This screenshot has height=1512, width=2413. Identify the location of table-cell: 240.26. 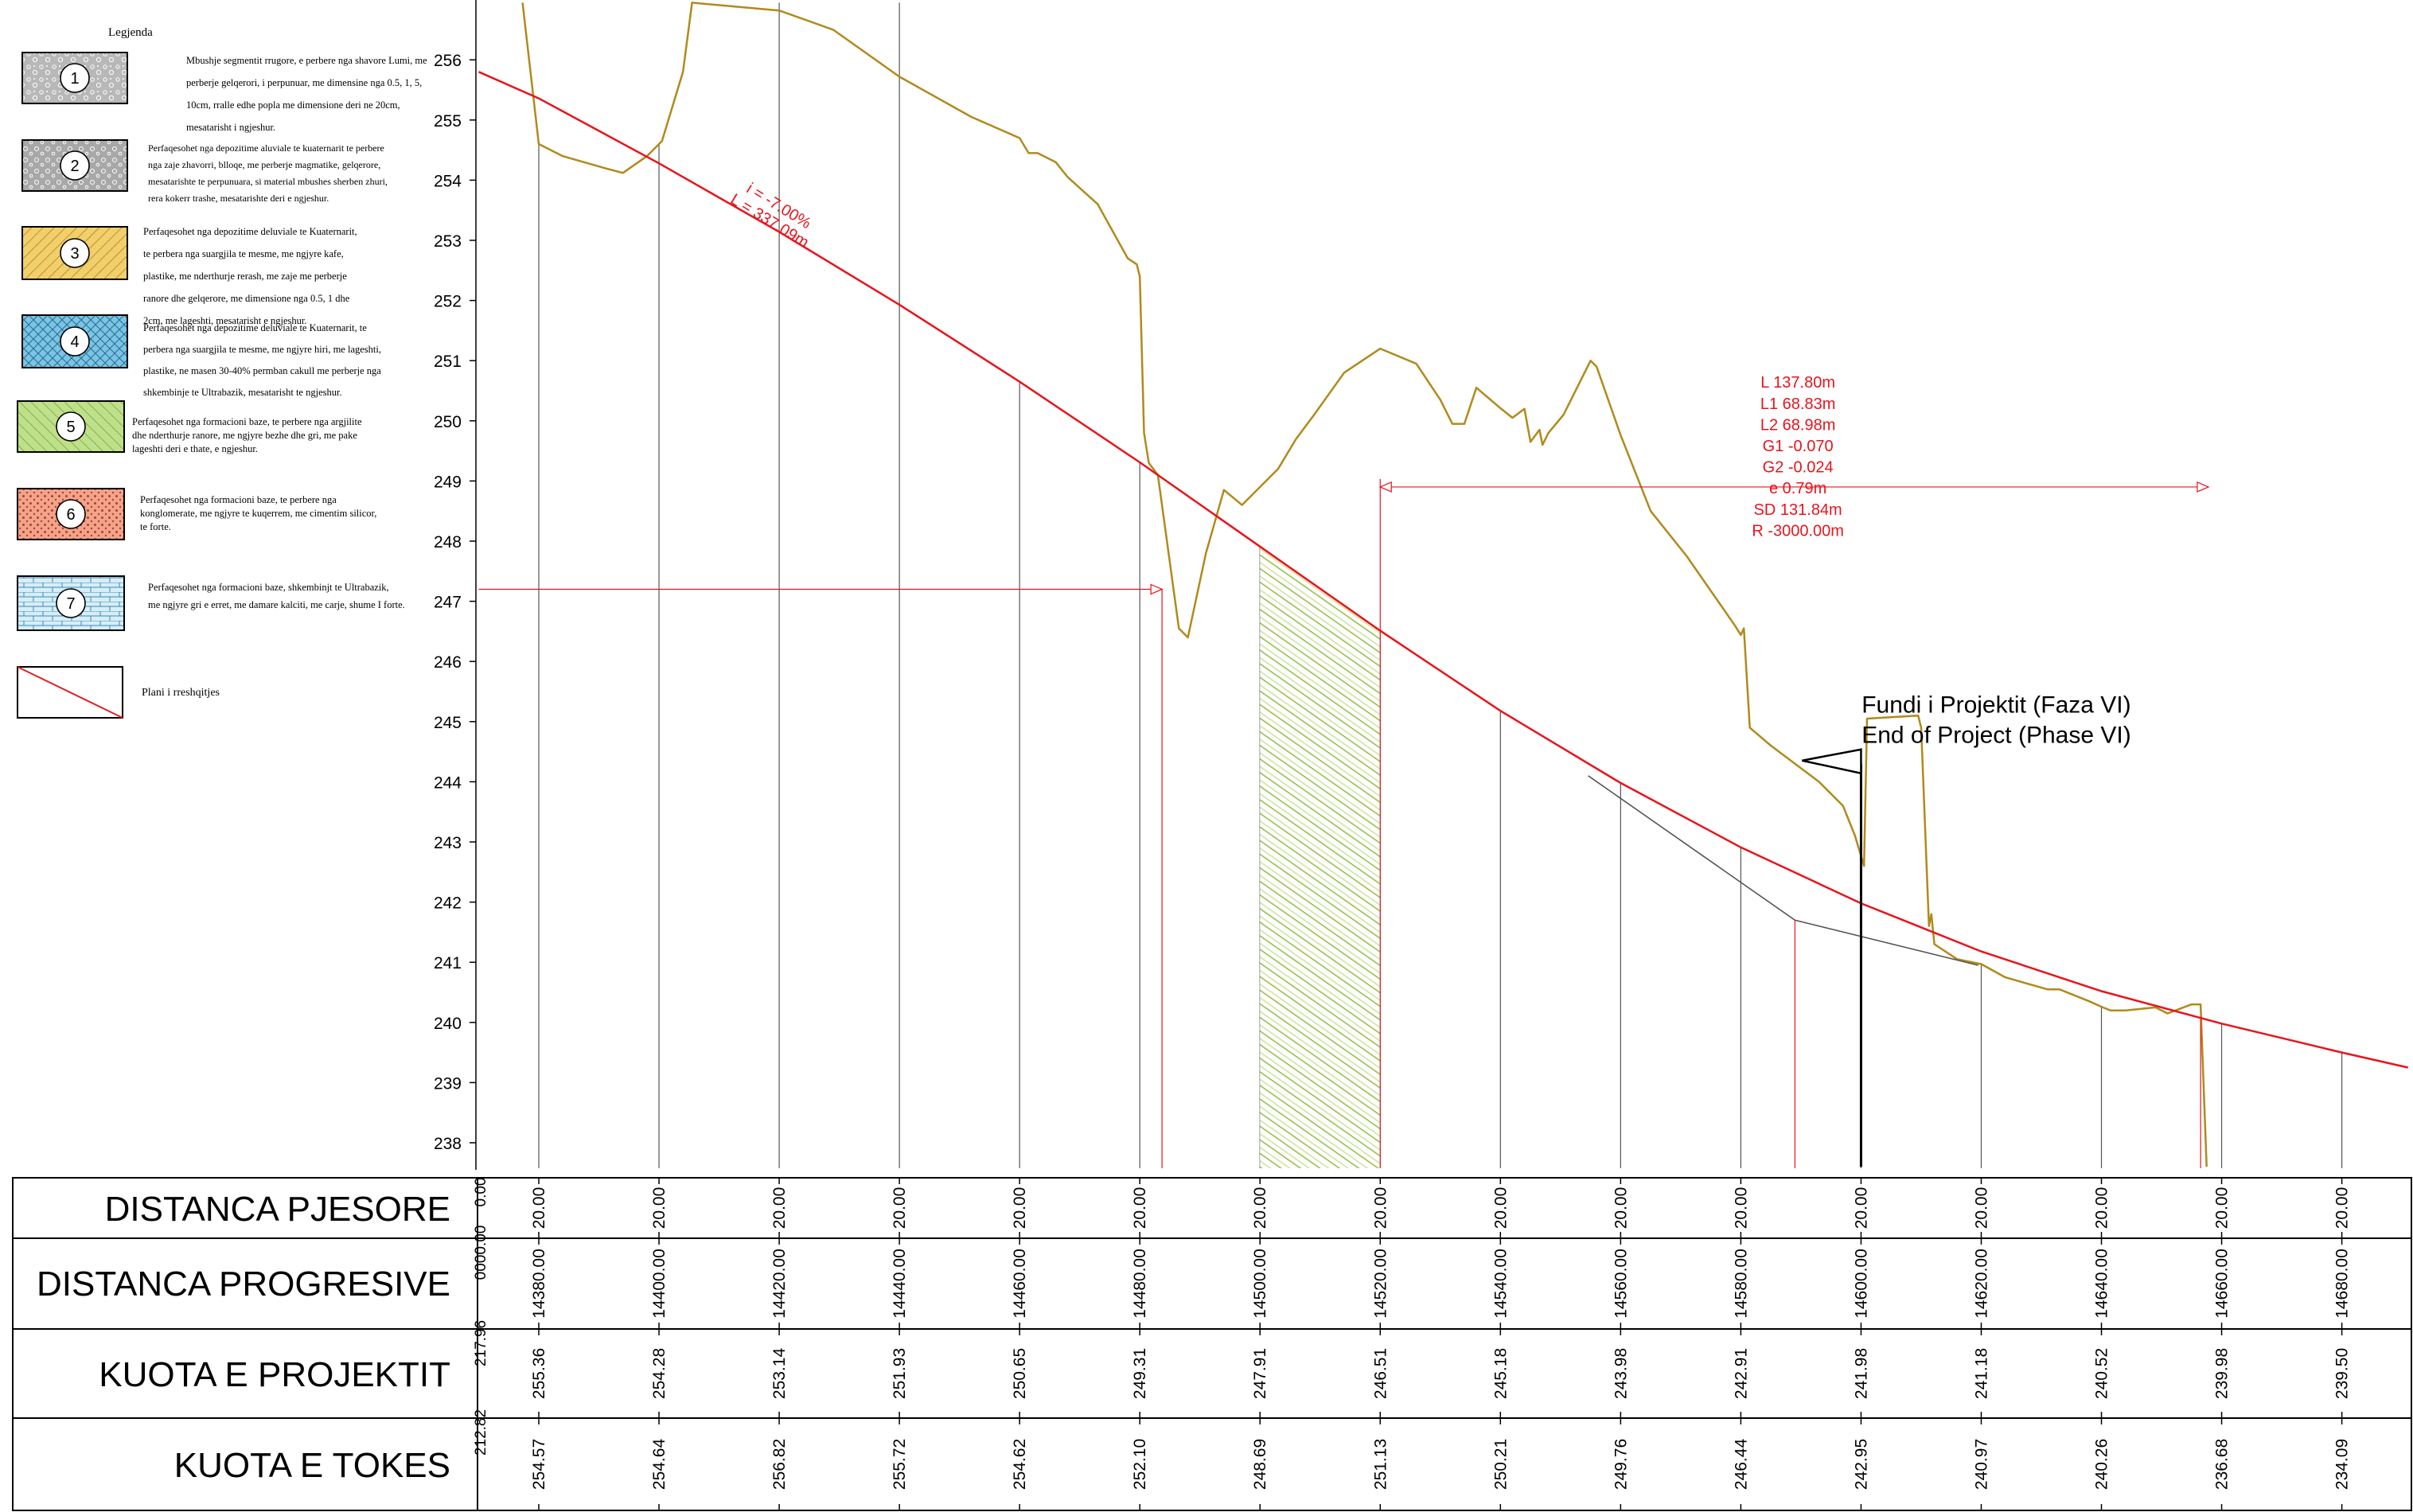
(2102, 1464).